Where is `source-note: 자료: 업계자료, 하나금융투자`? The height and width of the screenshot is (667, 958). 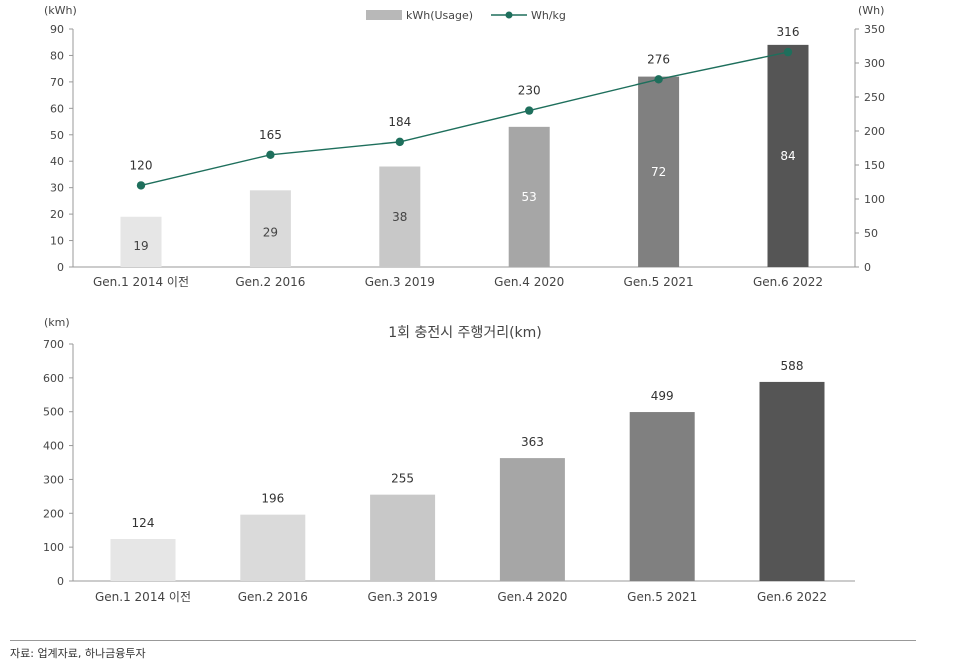
source-note: 자료: 업계자료, 하나금융투자 is located at coordinates (78, 653).